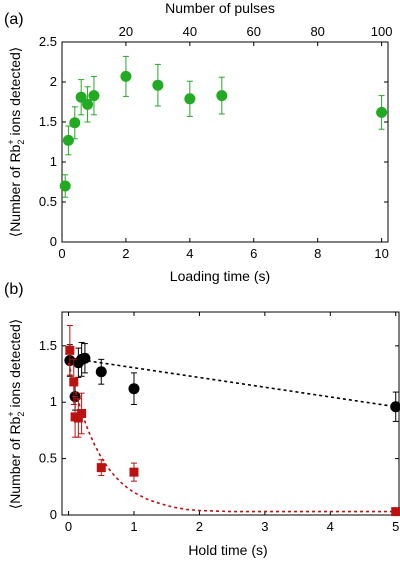  Describe the element at coordinates (16, 142) in the screenshot. I see `y-axis-label-a: ⟨Number of Rb2+ ions detected⟩` at that location.